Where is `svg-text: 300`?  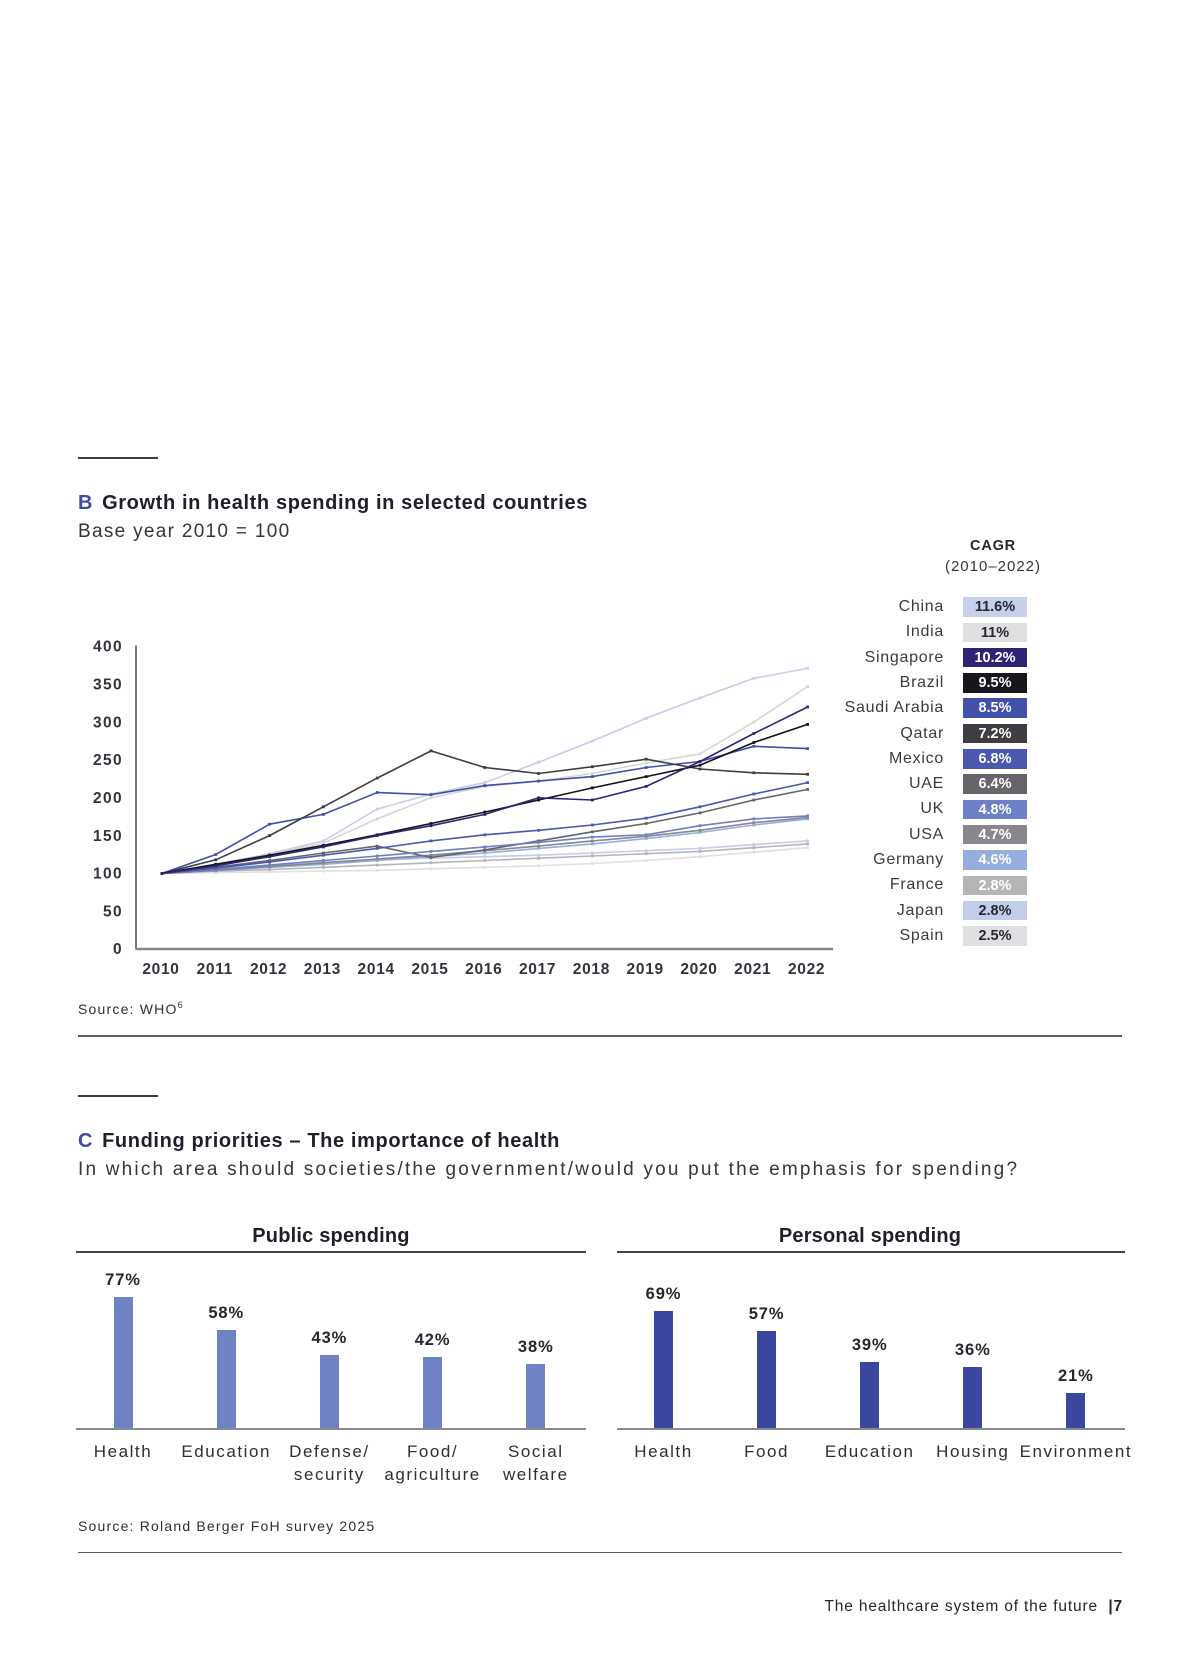 svg-text: 300 is located at coordinates (108, 722).